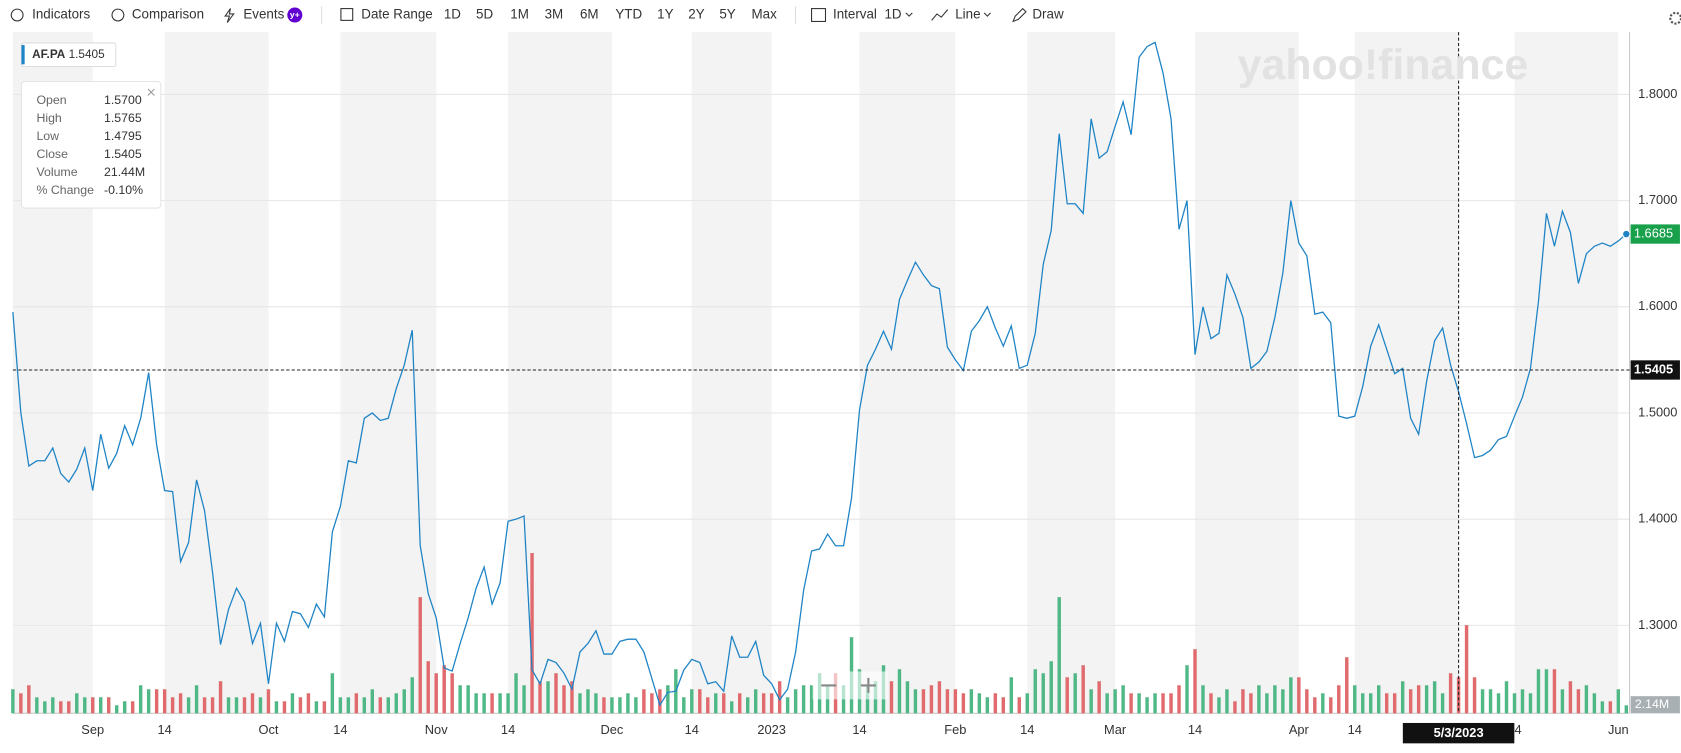 Image resolution: width=1681 pixels, height=753 pixels. Describe the element at coordinates (967, 14) in the screenshot. I see `line-button: Line` at that location.